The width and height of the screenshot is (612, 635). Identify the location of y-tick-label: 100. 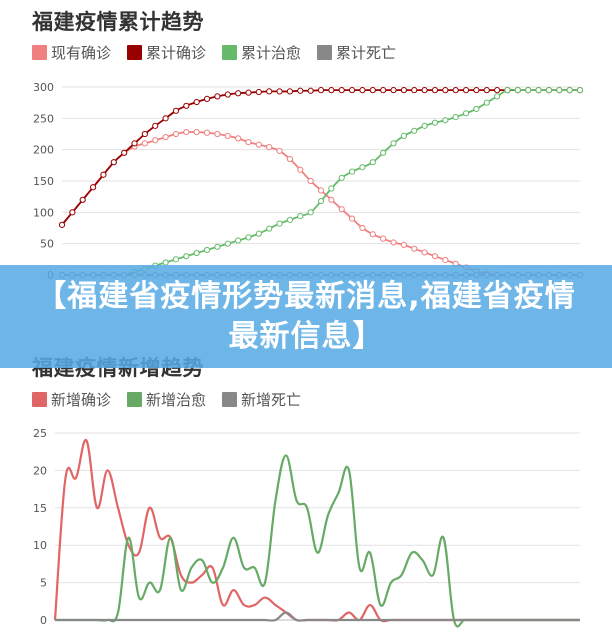
(43, 212).